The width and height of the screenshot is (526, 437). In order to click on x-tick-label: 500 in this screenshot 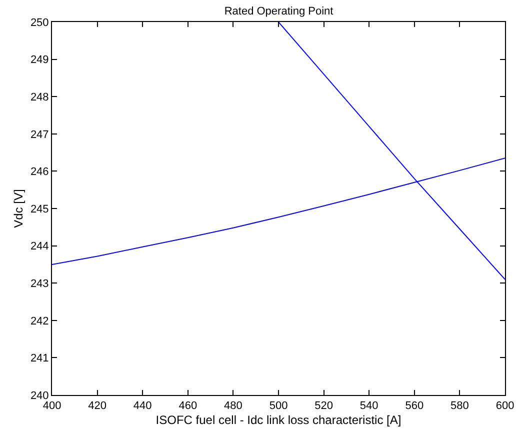, I will do `click(278, 406)`.